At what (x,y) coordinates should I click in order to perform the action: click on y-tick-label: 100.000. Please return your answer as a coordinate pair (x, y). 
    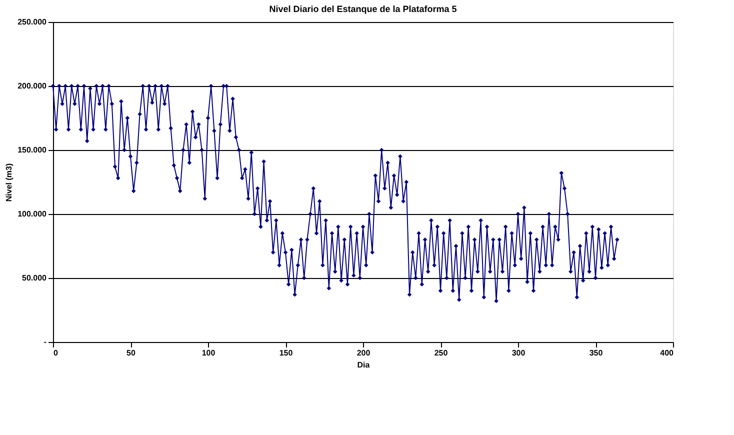
    Looking at the image, I should click on (33, 214).